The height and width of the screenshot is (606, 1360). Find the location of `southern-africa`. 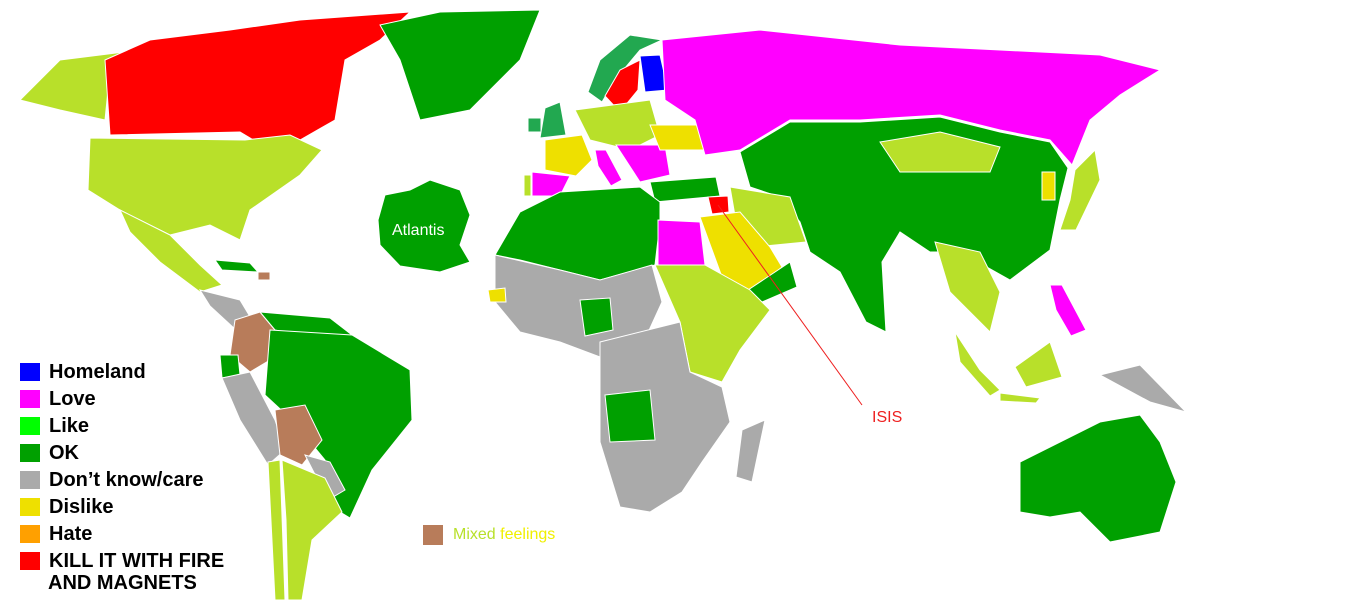

southern-africa is located at coordinates (665, 417).